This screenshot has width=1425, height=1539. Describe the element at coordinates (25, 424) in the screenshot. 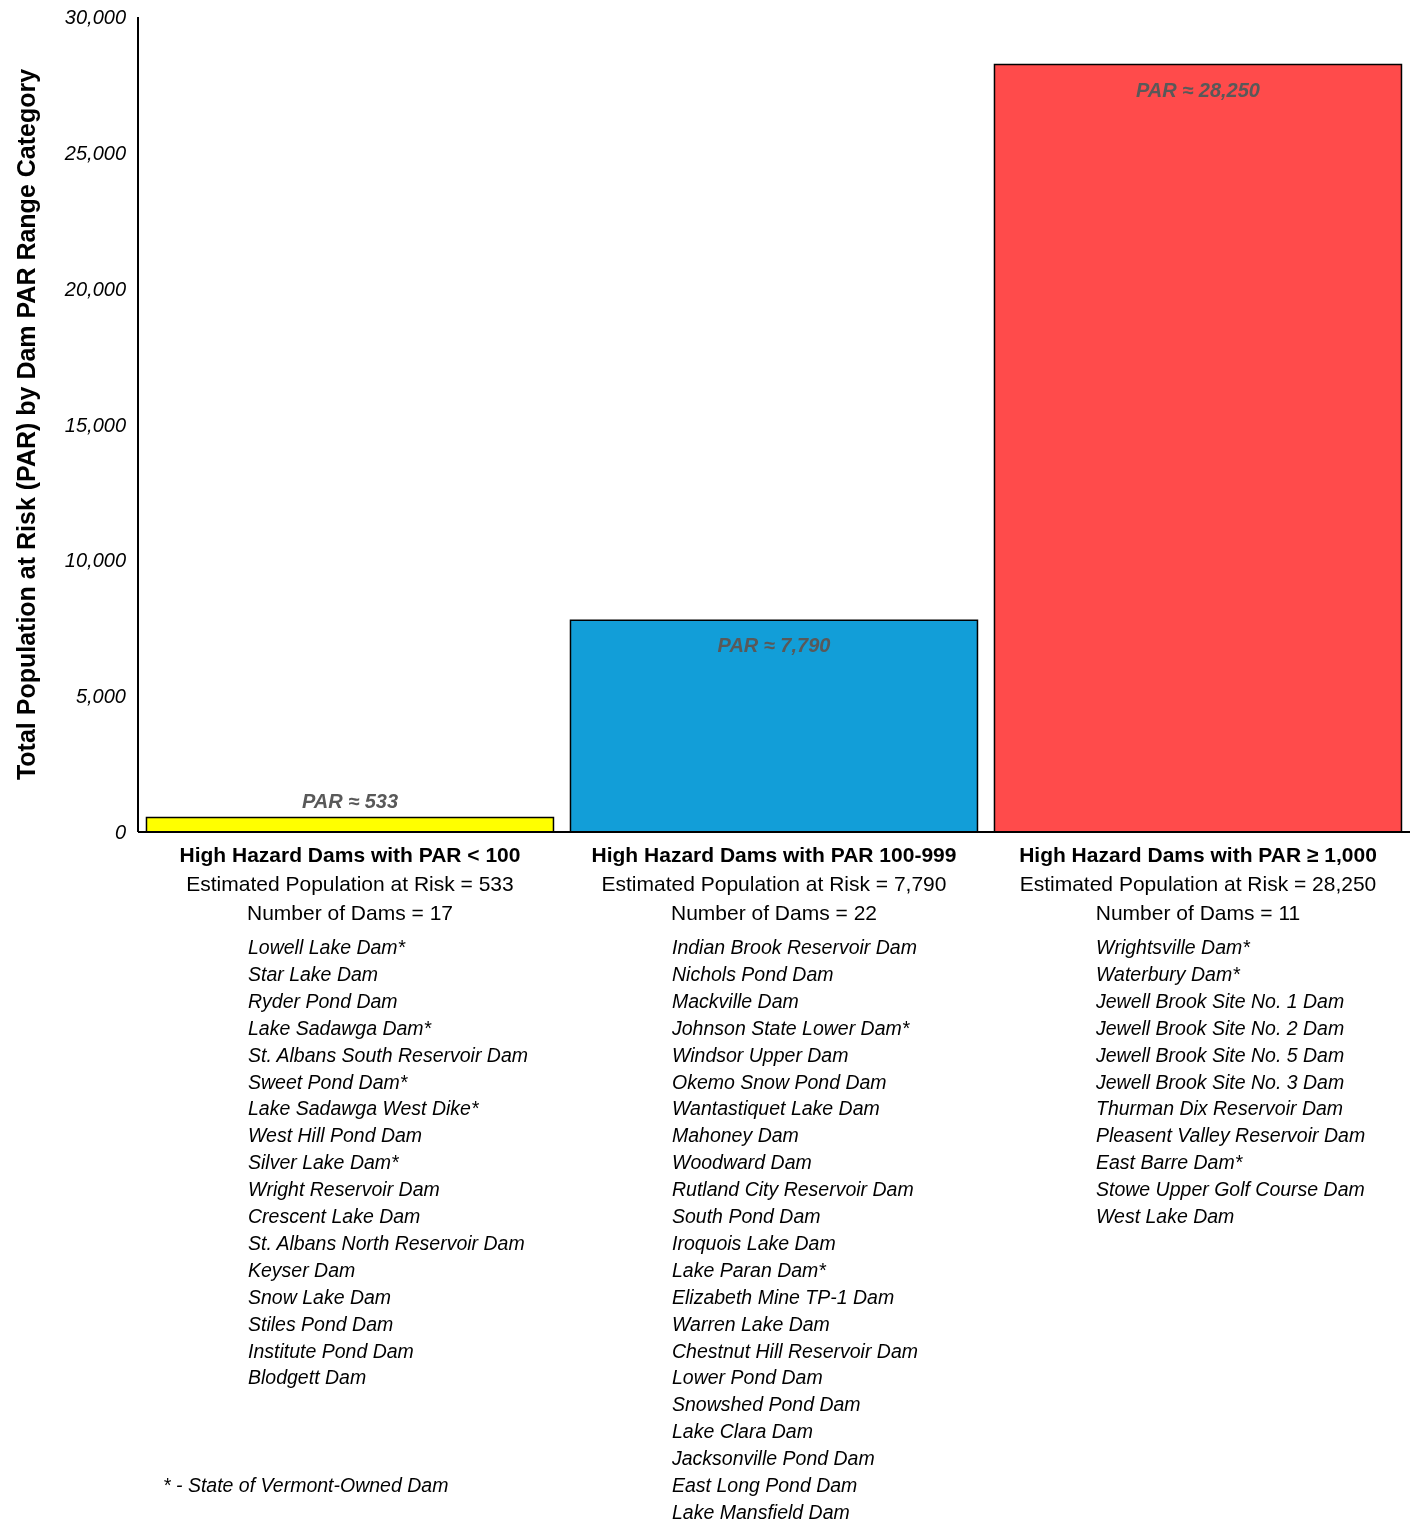

I see `y-axis-title: Total Population at Risk (PAR) by Dam PAR Range Category` at that location.